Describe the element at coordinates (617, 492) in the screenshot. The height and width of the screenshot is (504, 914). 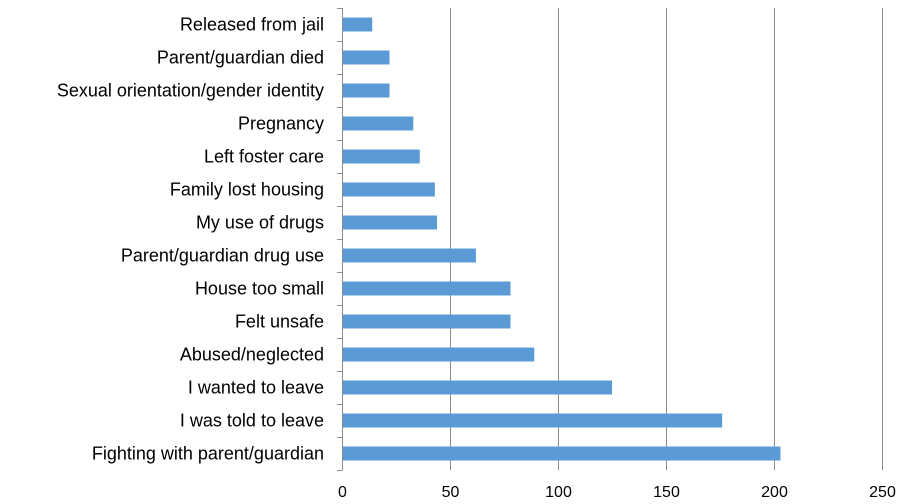
I see `x-tick-labels: 0 50 100 150 200 250` at that location.